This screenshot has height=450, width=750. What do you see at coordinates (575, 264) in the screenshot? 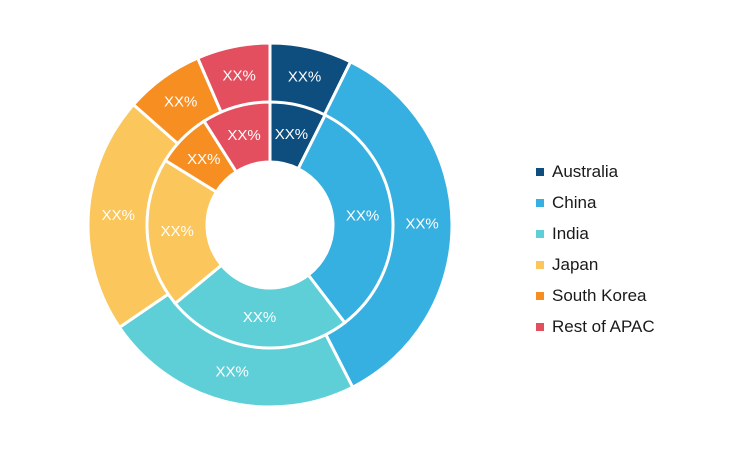
I see `legend-label: Japan` at bounding box center [575, 264].